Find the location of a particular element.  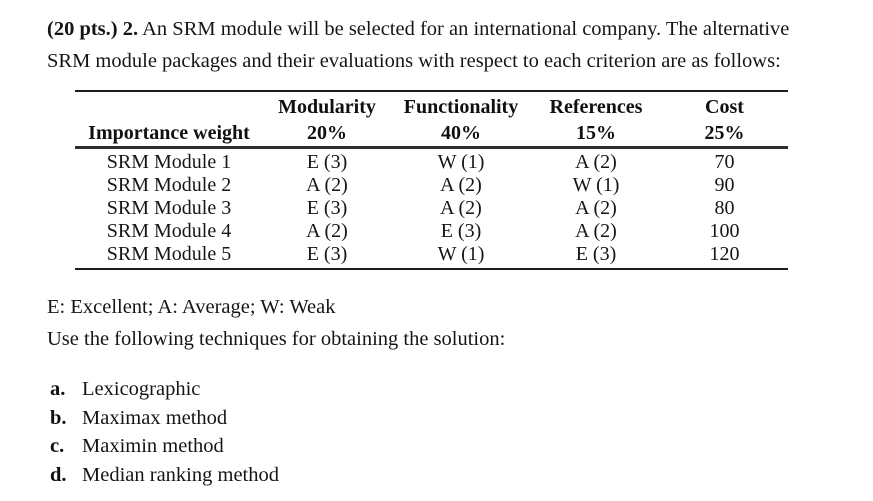

criterion-header: Cost is located at coordinates (724, 107).